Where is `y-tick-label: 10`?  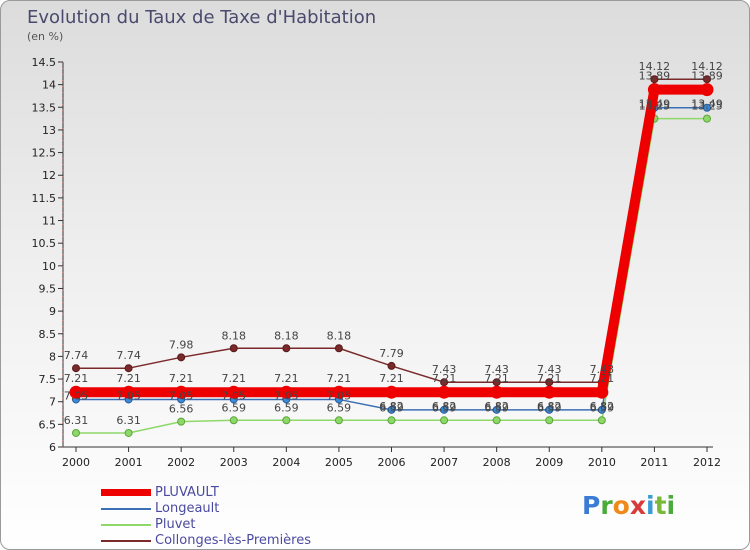
y-tick-label: 10 is located at coordinates (49, 266).